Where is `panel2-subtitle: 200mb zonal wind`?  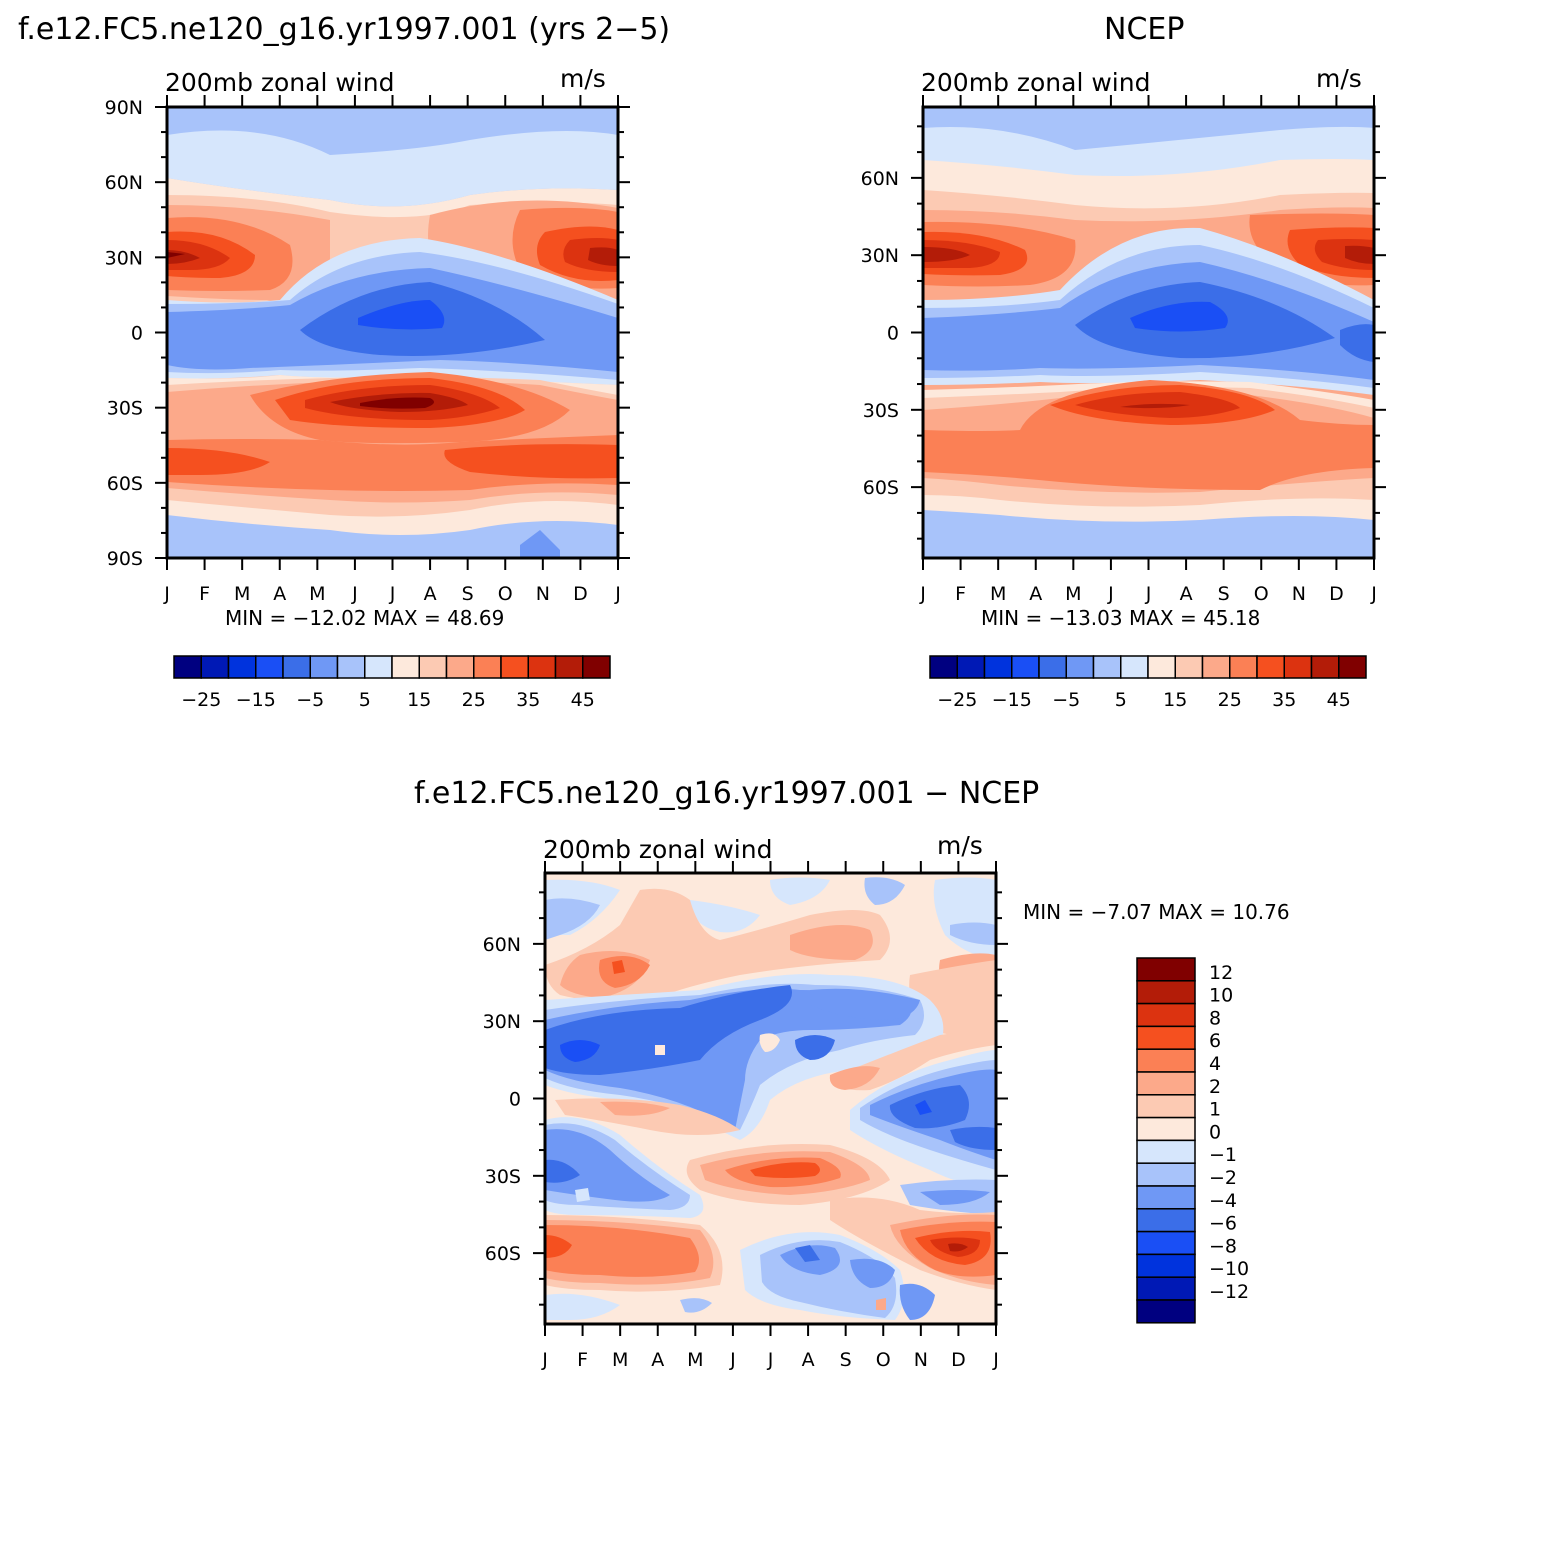 panel2-subtitle: 200mb zonal wind is located at coordinates (1036, 82).